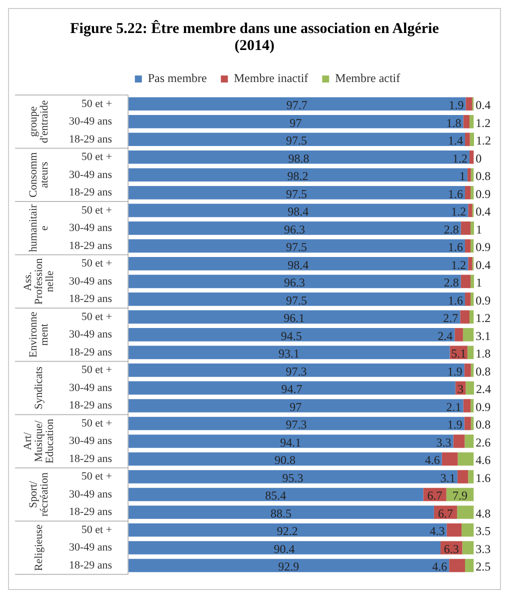  I want to click on data-label: 93.1, so click(289, 353).